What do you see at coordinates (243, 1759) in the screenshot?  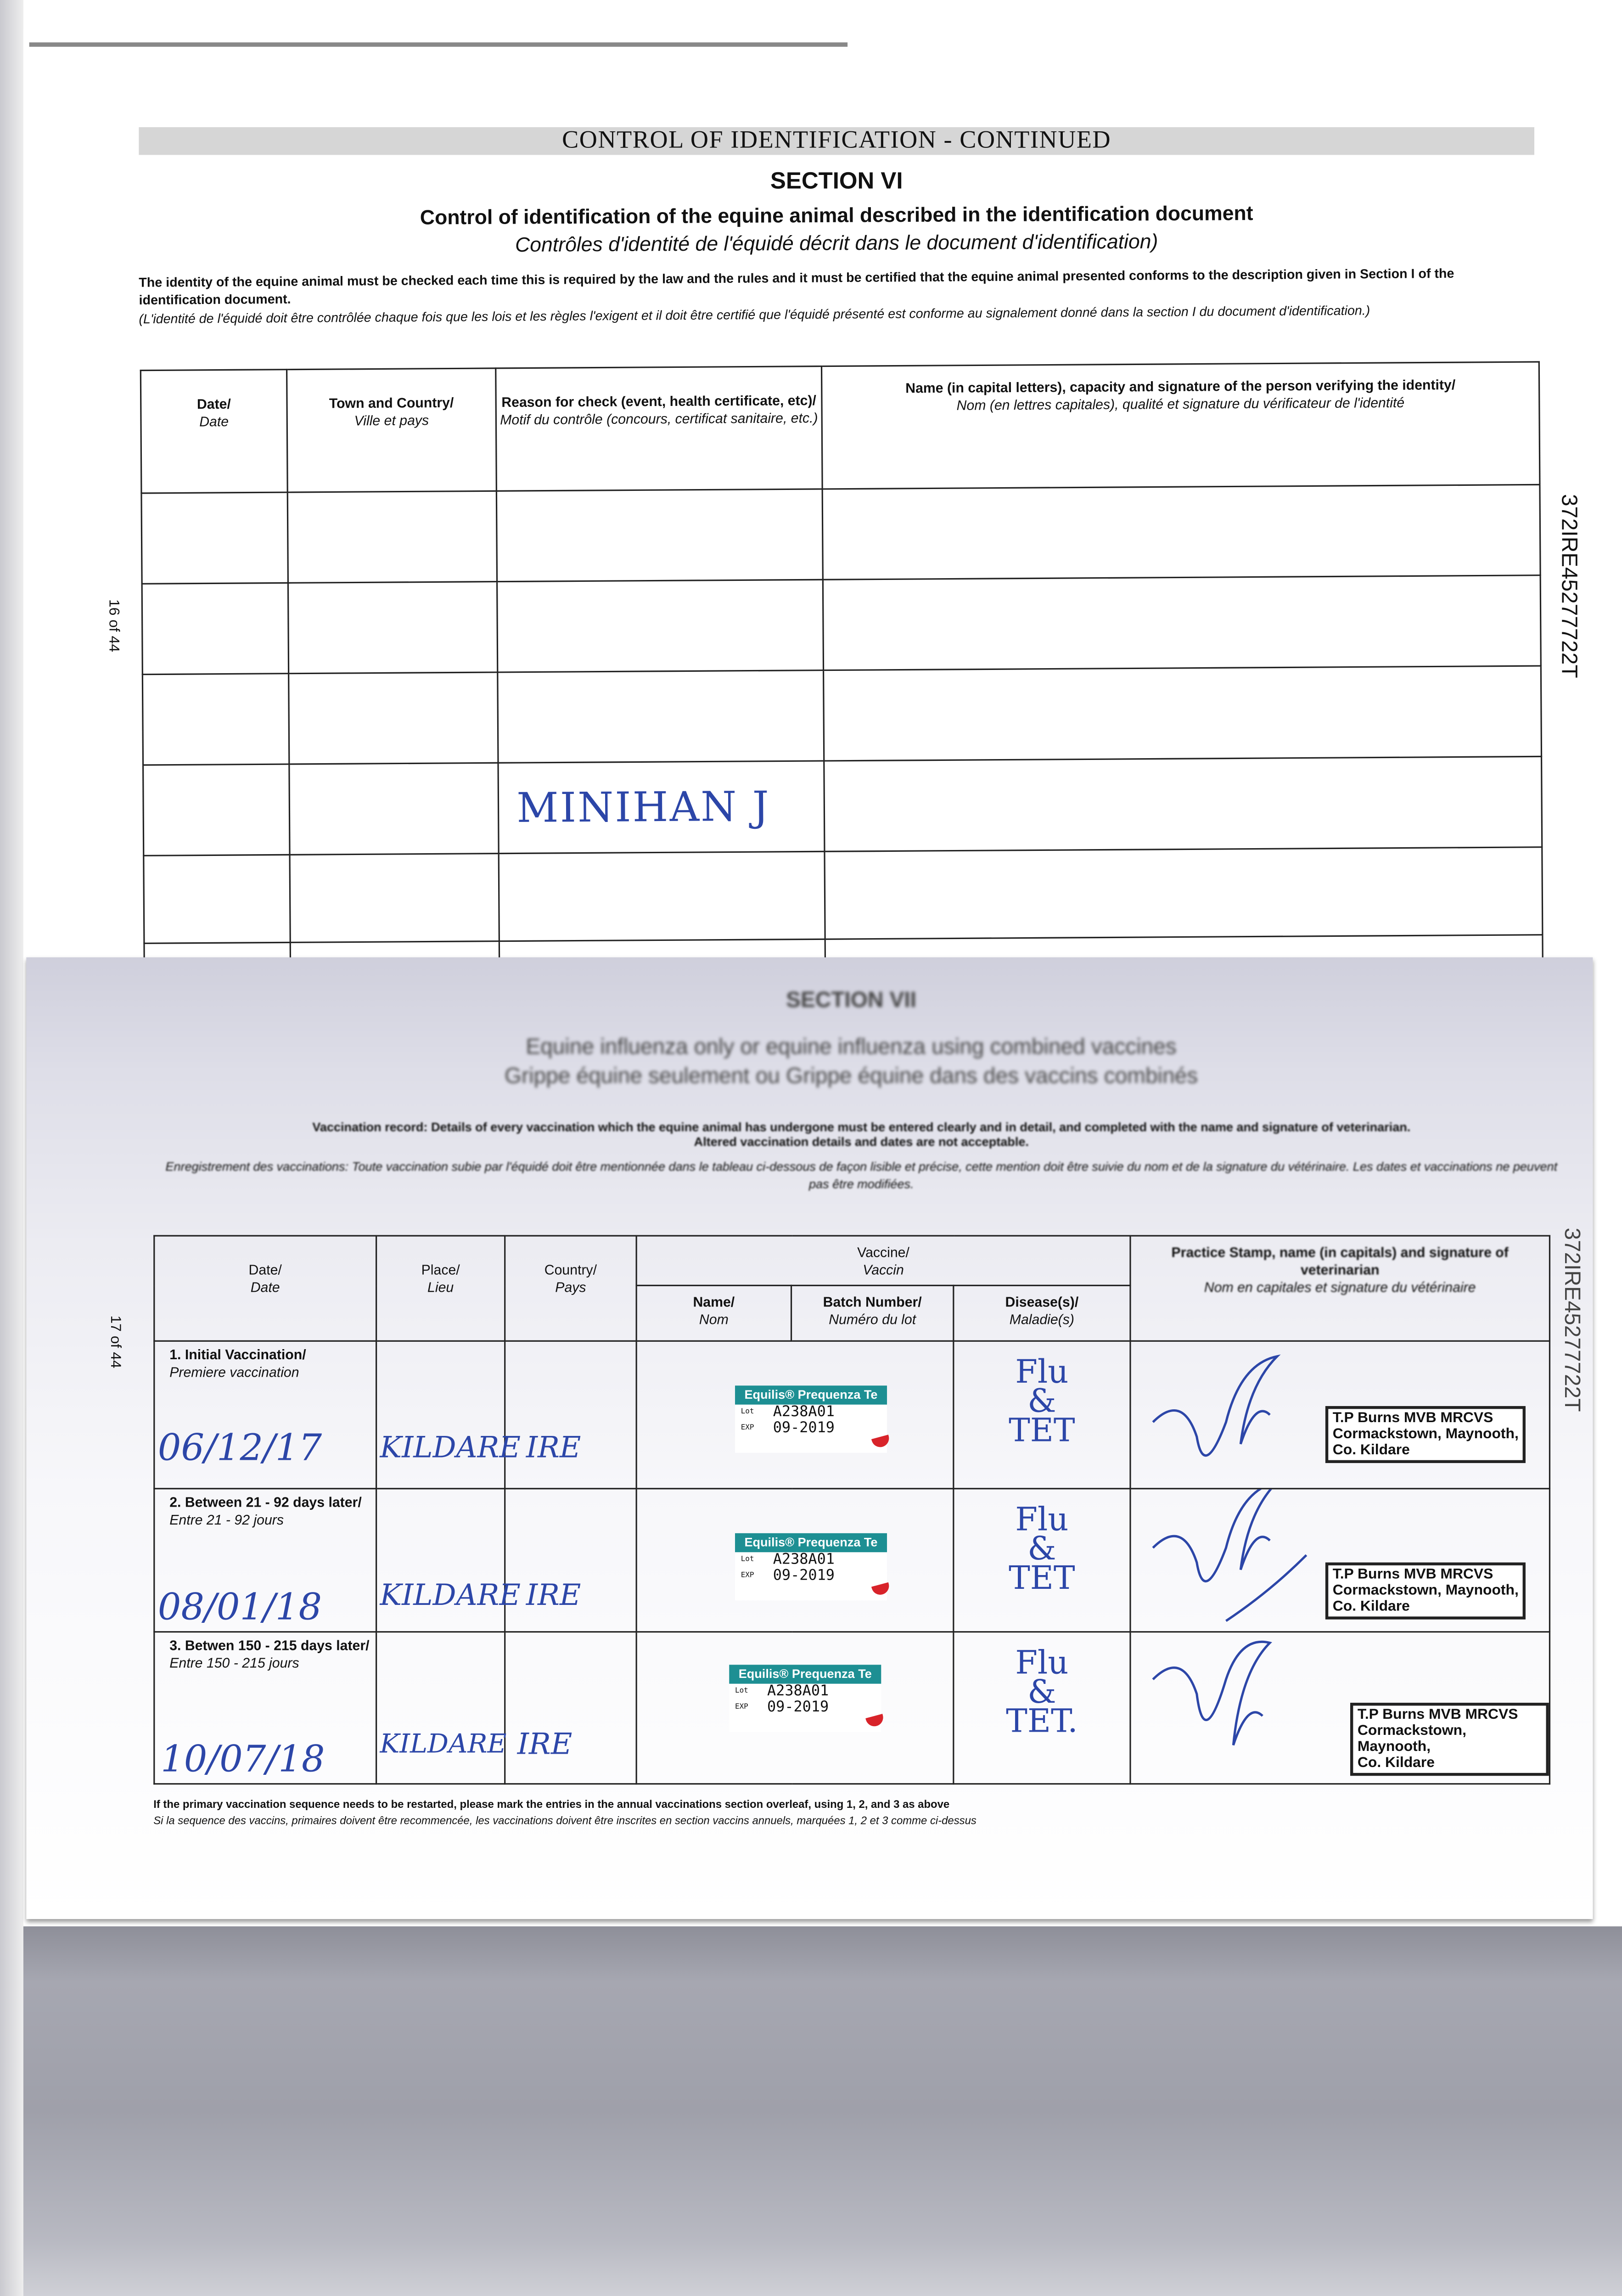 I see `handwritten-date: 10/07/18` at bounding box center [243, 1759].